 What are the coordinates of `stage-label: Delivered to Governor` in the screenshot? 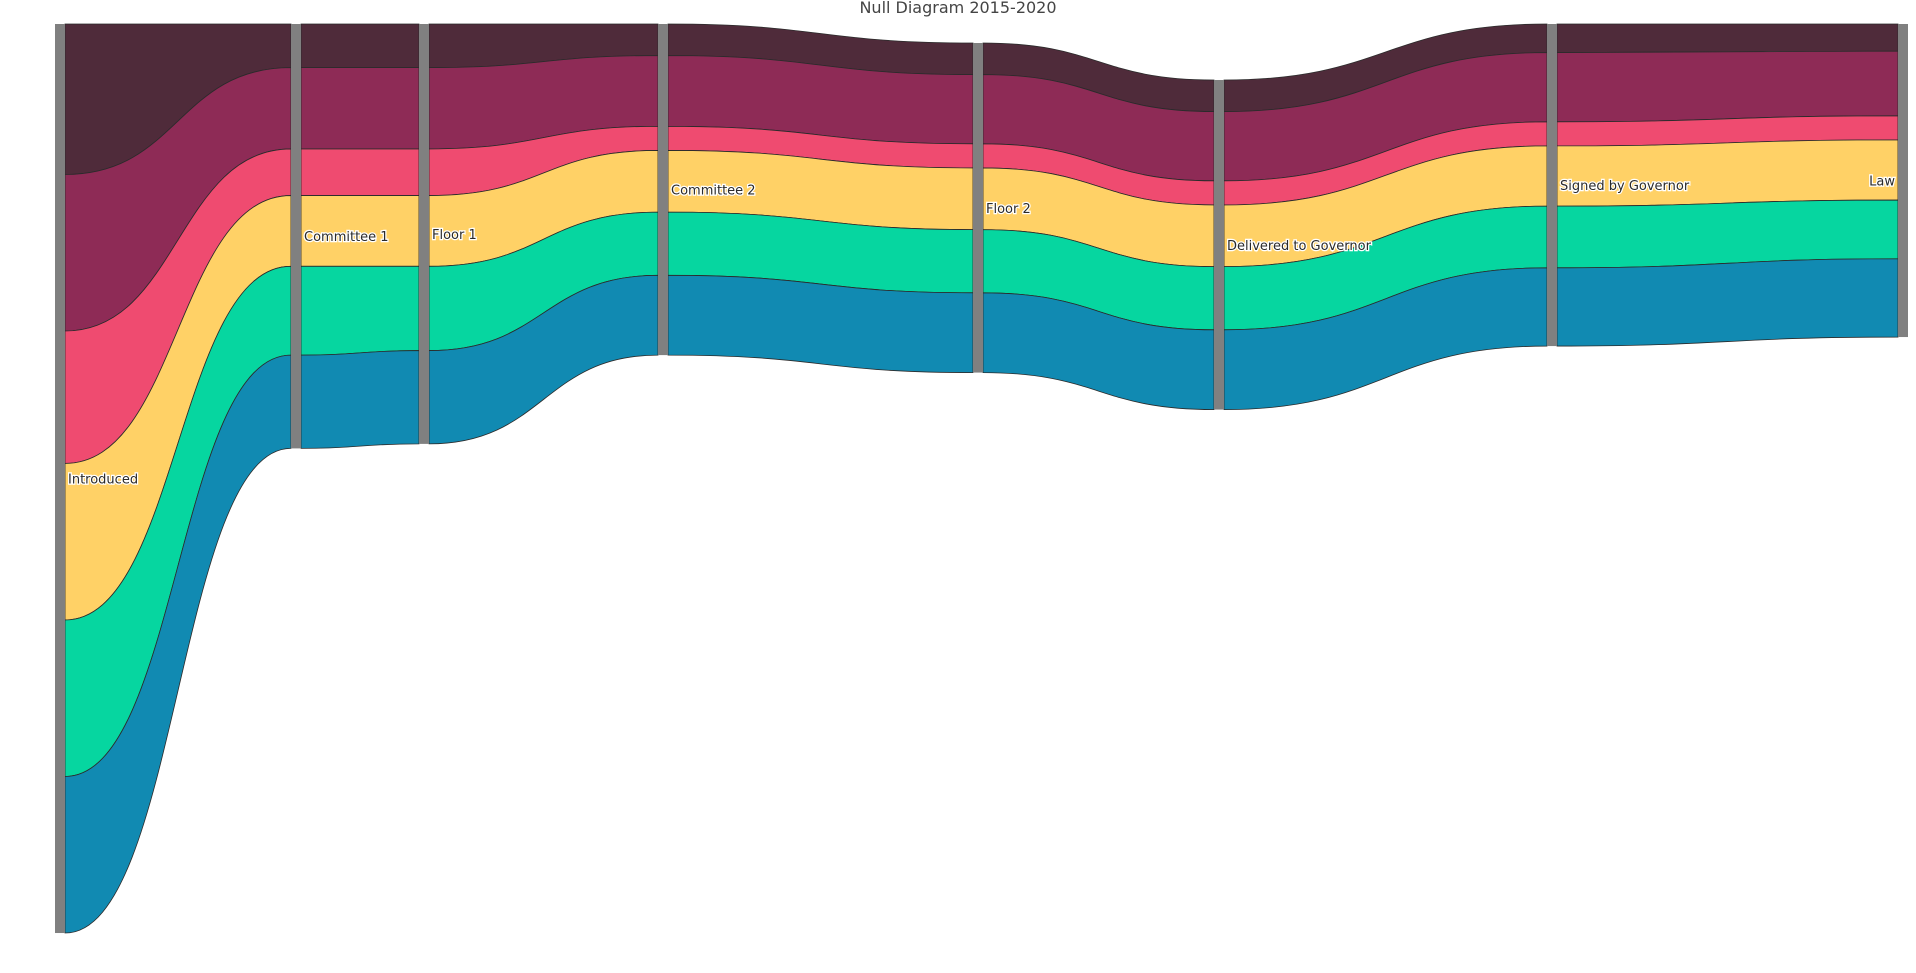 It's located at (1299, 246).